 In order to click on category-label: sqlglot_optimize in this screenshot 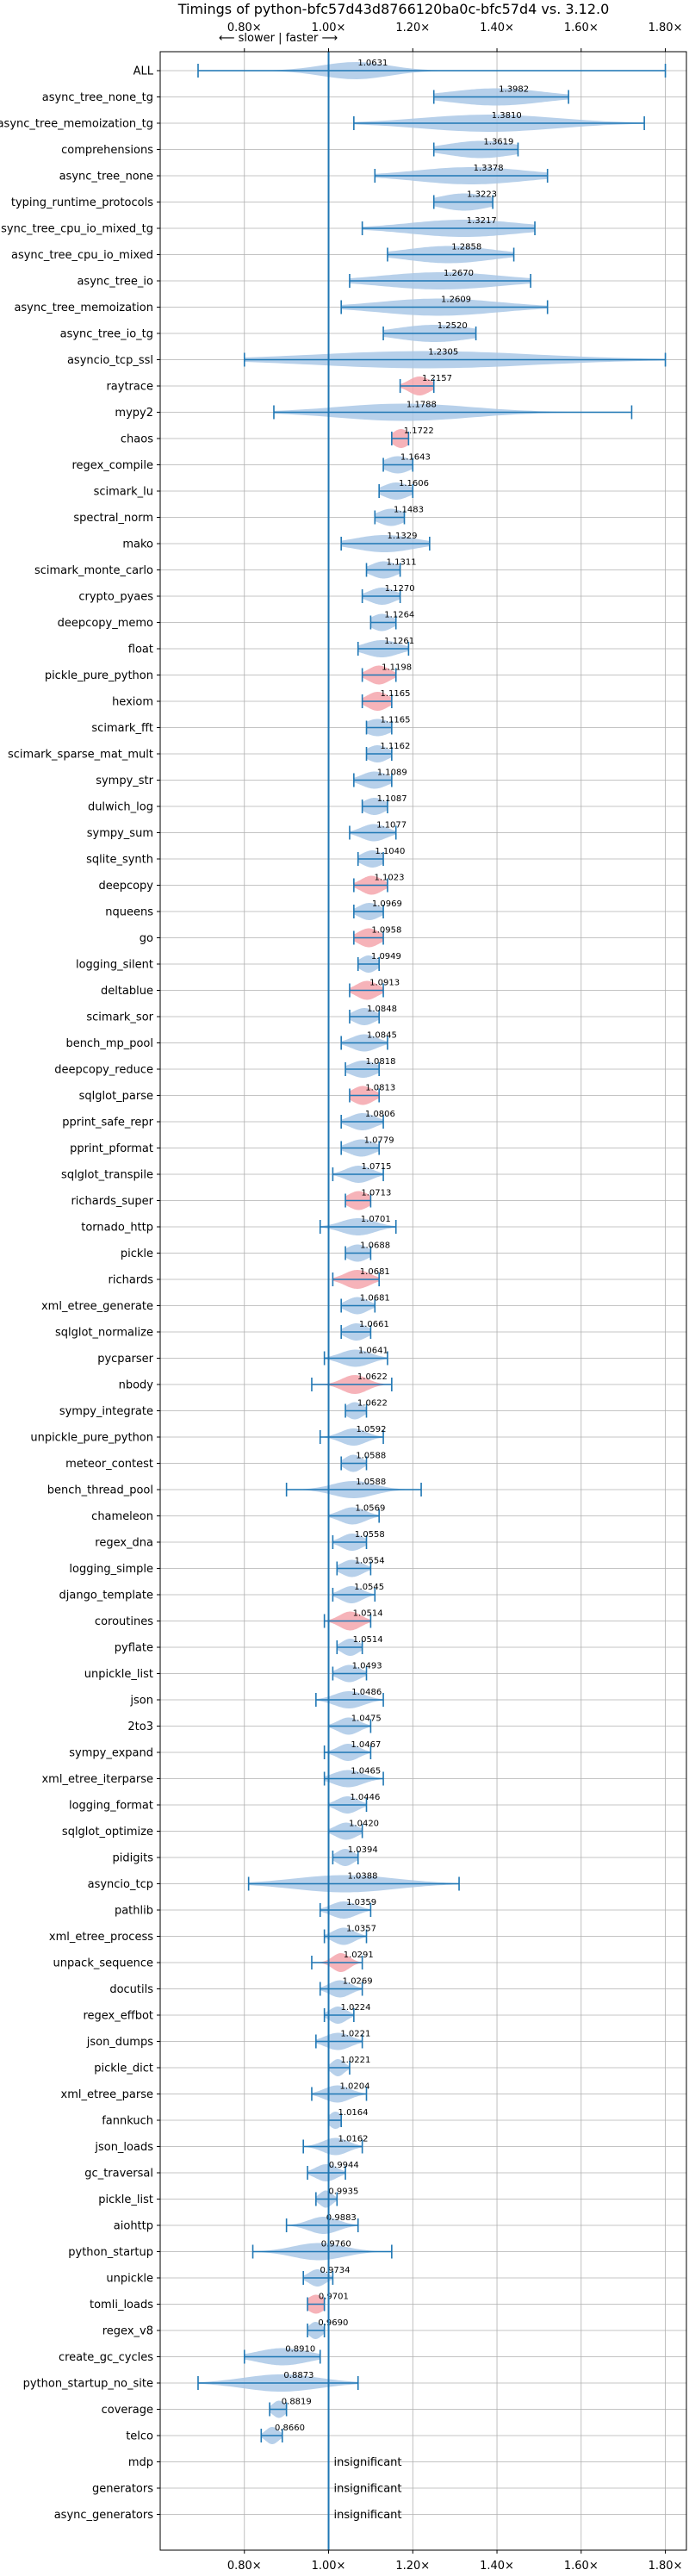, I will do `click(107, 1833)`.